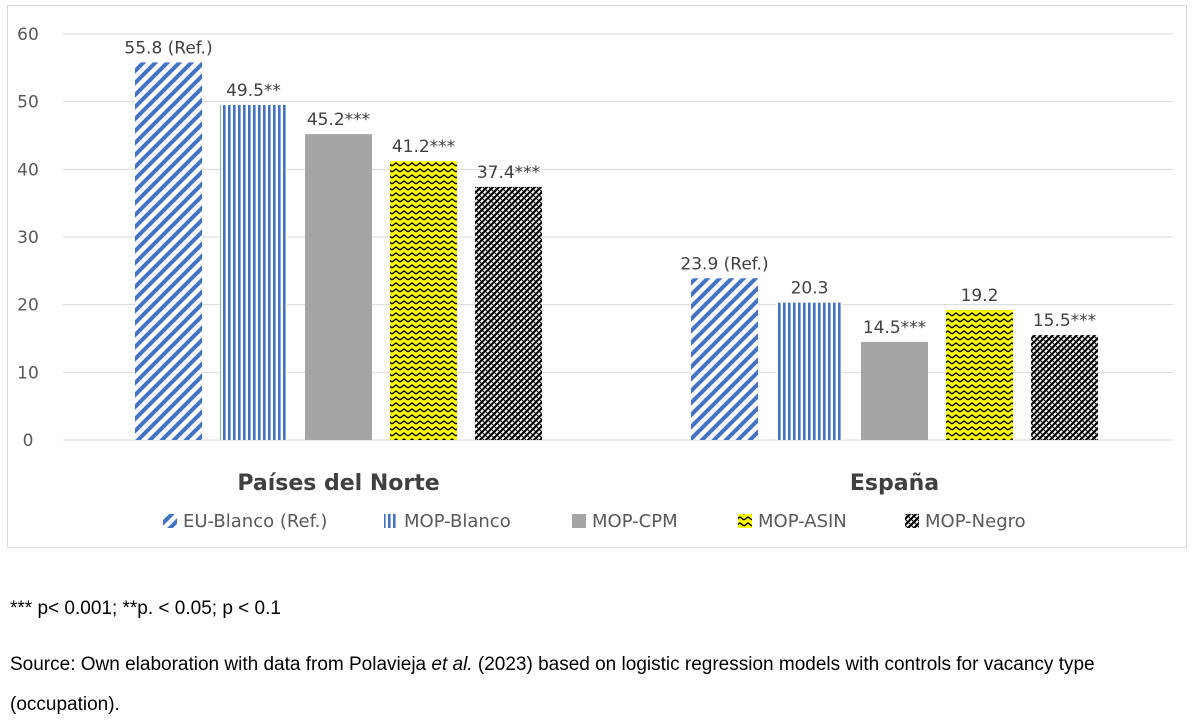 The image size is (1200, 728). Describe the element at coordinates (810, 289) in the screenshot. I see `data-label: 20.3` at that location.